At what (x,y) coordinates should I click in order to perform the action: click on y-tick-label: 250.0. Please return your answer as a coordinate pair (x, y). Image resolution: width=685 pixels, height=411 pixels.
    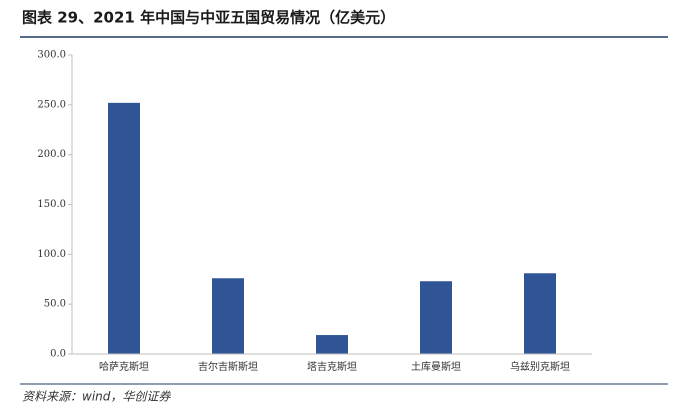
    Looking at the image, I should click on (51, 104).